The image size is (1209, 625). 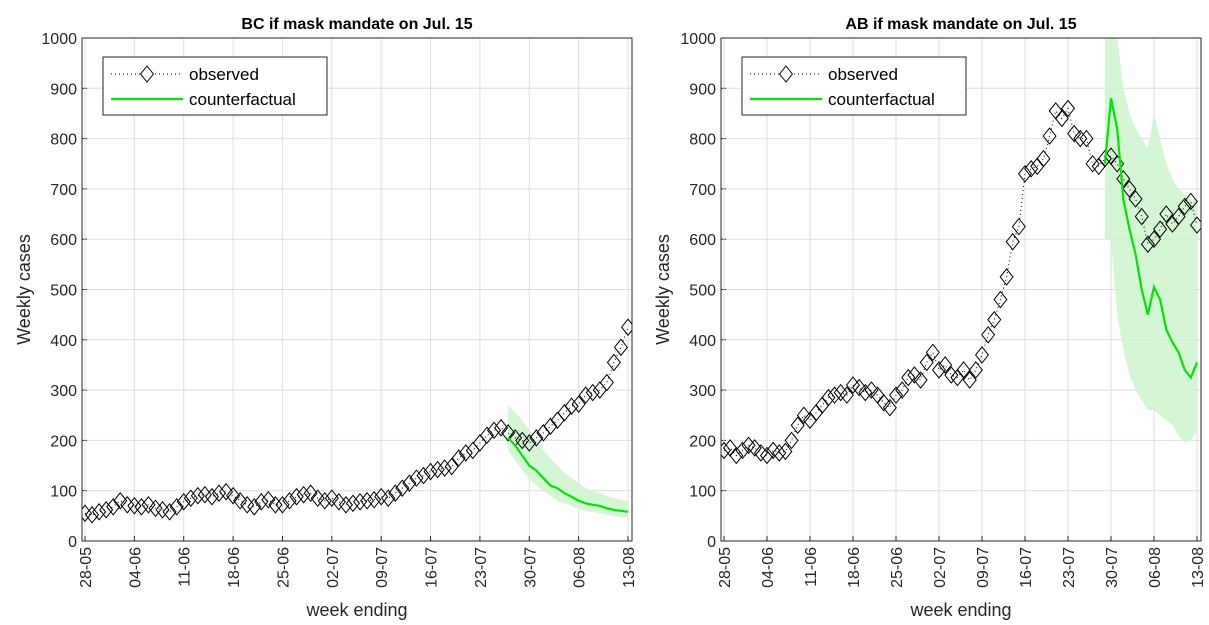 I want to click on y-tick-label: 200, so click(x=702, y=441).